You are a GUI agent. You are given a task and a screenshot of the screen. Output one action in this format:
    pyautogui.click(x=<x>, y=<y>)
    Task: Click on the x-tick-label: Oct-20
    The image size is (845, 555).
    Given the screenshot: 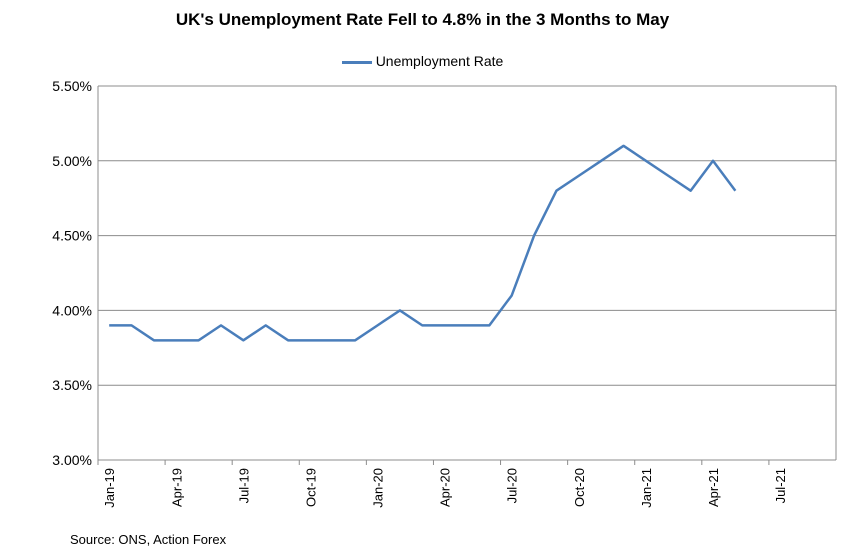 What is the action you would take?
    pyautogui.click(x=579, y=487)
    